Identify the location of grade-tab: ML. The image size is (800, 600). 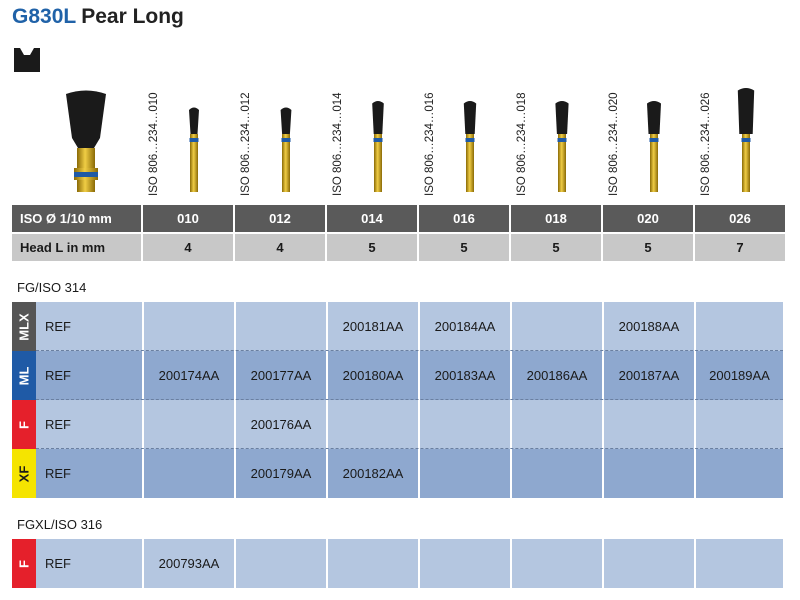
(24, 375).